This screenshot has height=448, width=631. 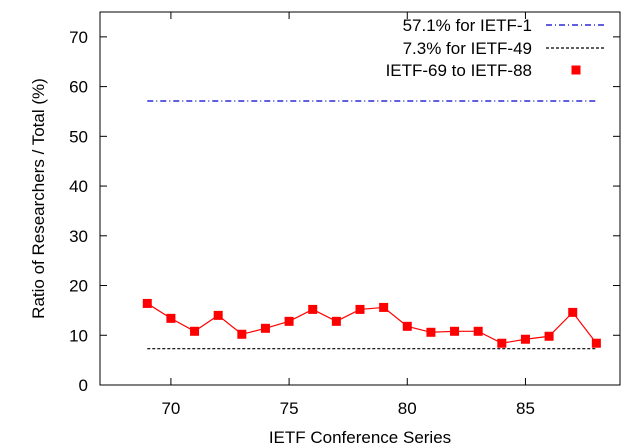 I want to click on x-tick-label: 75, so click(x=289, y=408).